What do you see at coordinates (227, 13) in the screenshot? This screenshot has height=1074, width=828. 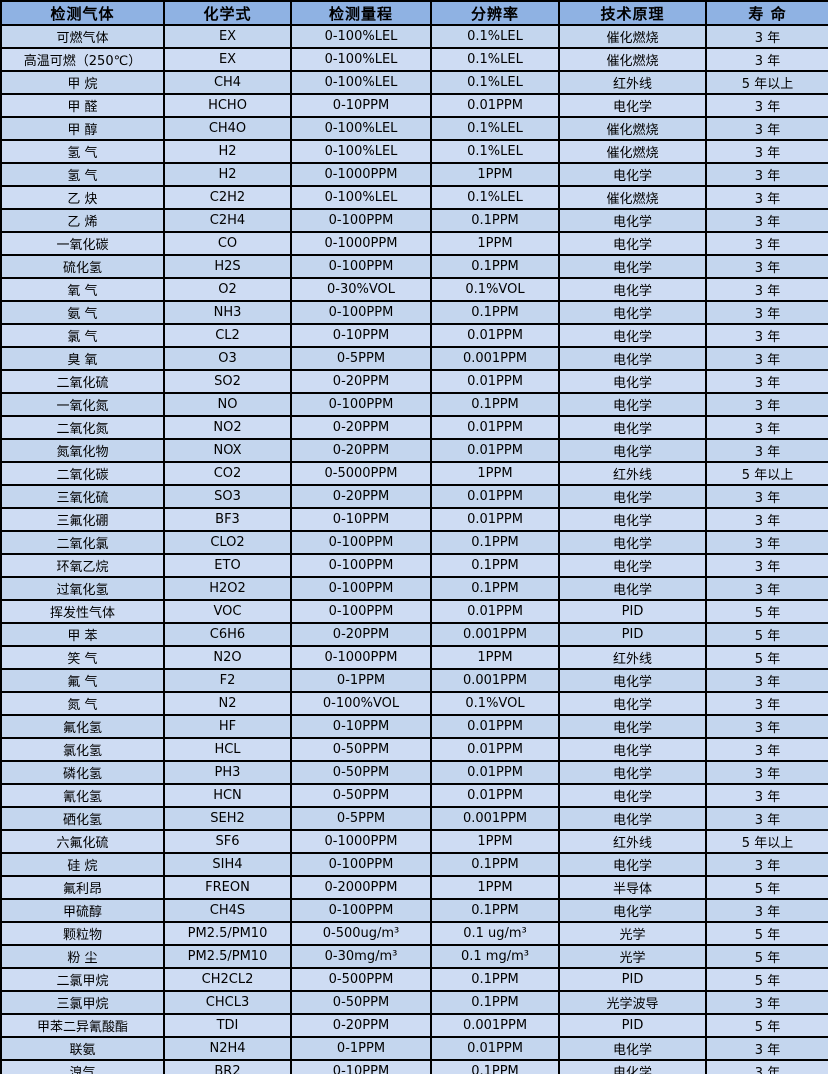 I see `column-header-chemical-formula: 化学式` at bounding box center [227, 13].